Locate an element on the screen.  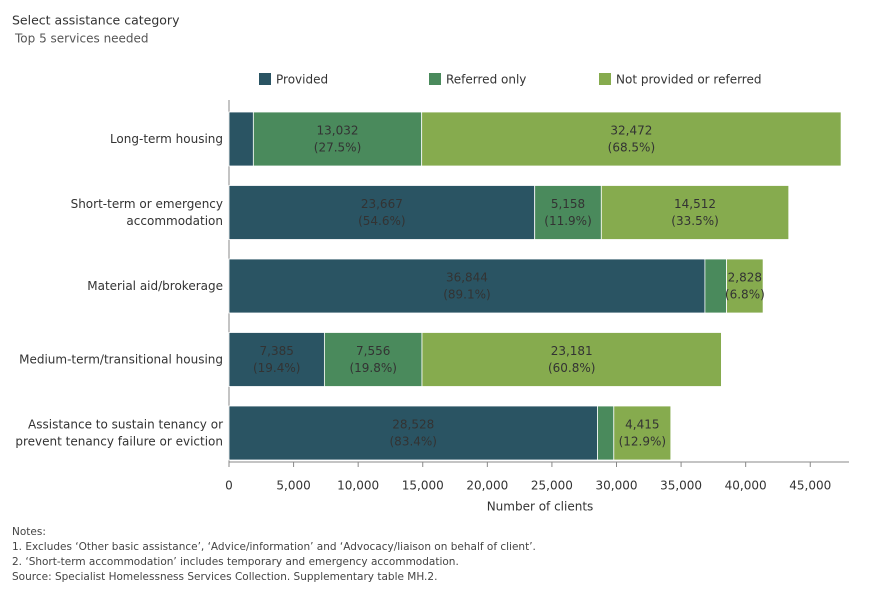
y-tick-label: Long-term housing is located at coordinates (166, 139).